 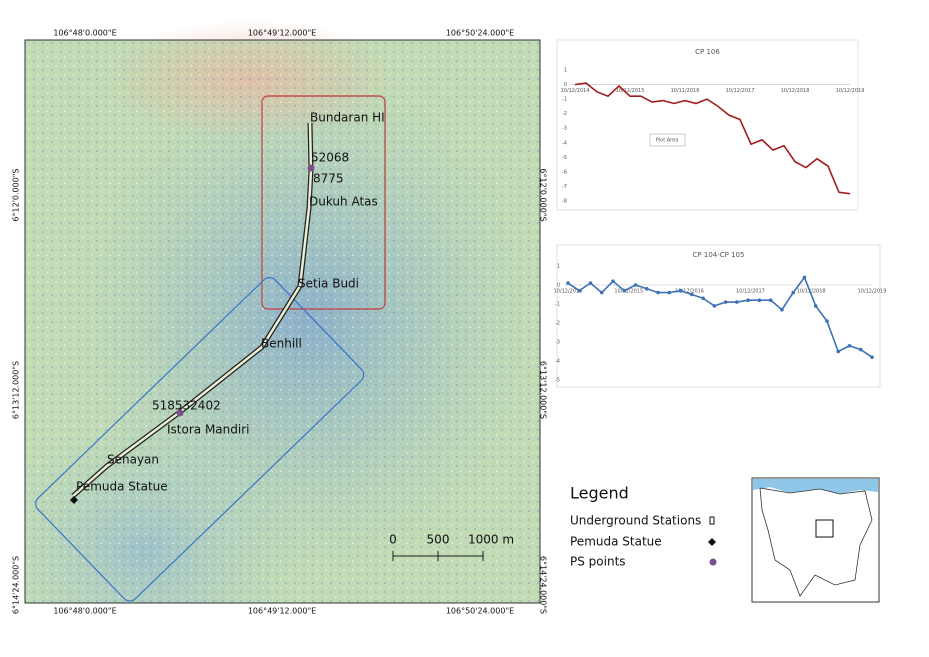 What do you see at coordinates (564, 187) in the screenshot?
I see `y-tick-label: -7` at bounding box center [564, 187].